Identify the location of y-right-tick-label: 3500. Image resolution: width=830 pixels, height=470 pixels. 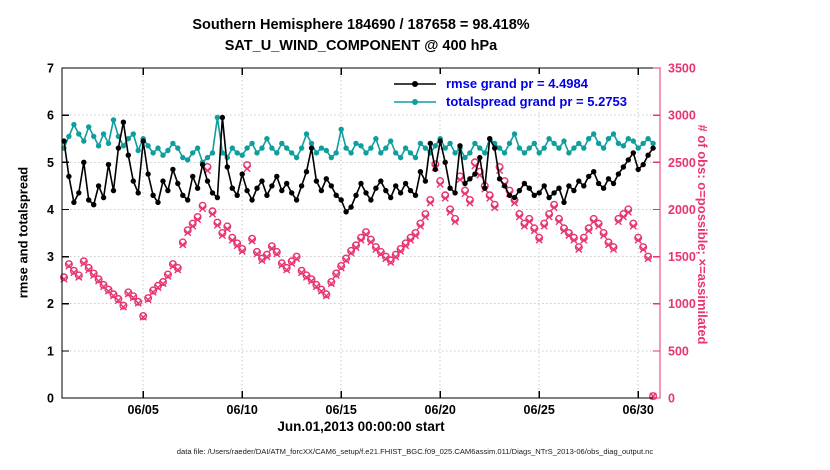
(682, 69).